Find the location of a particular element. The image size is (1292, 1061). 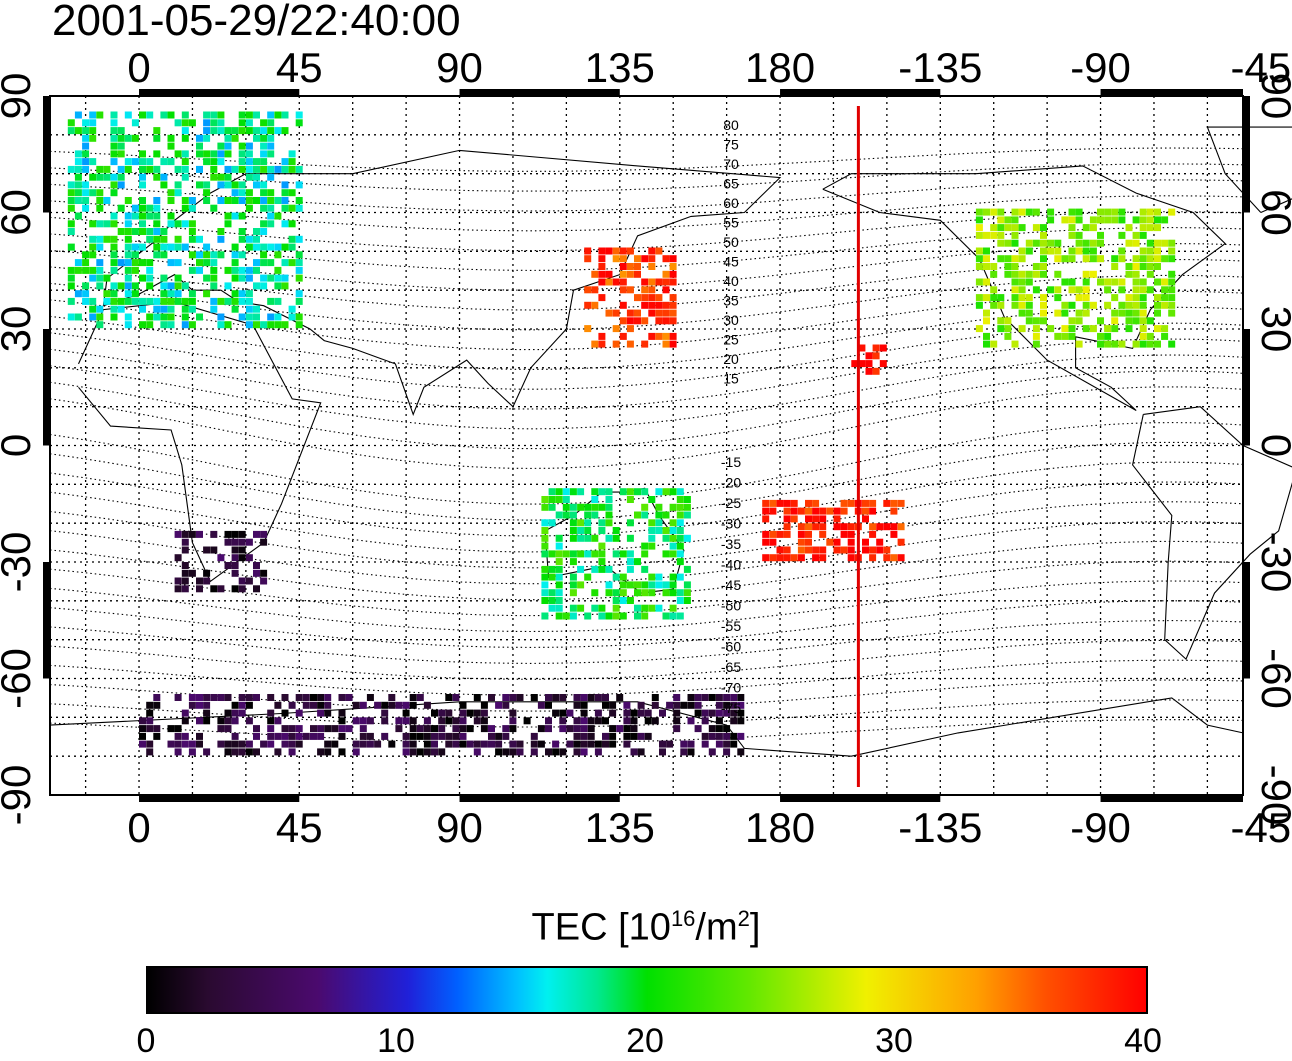

top-lon-label: 135 is located at coordinates (620, 67).